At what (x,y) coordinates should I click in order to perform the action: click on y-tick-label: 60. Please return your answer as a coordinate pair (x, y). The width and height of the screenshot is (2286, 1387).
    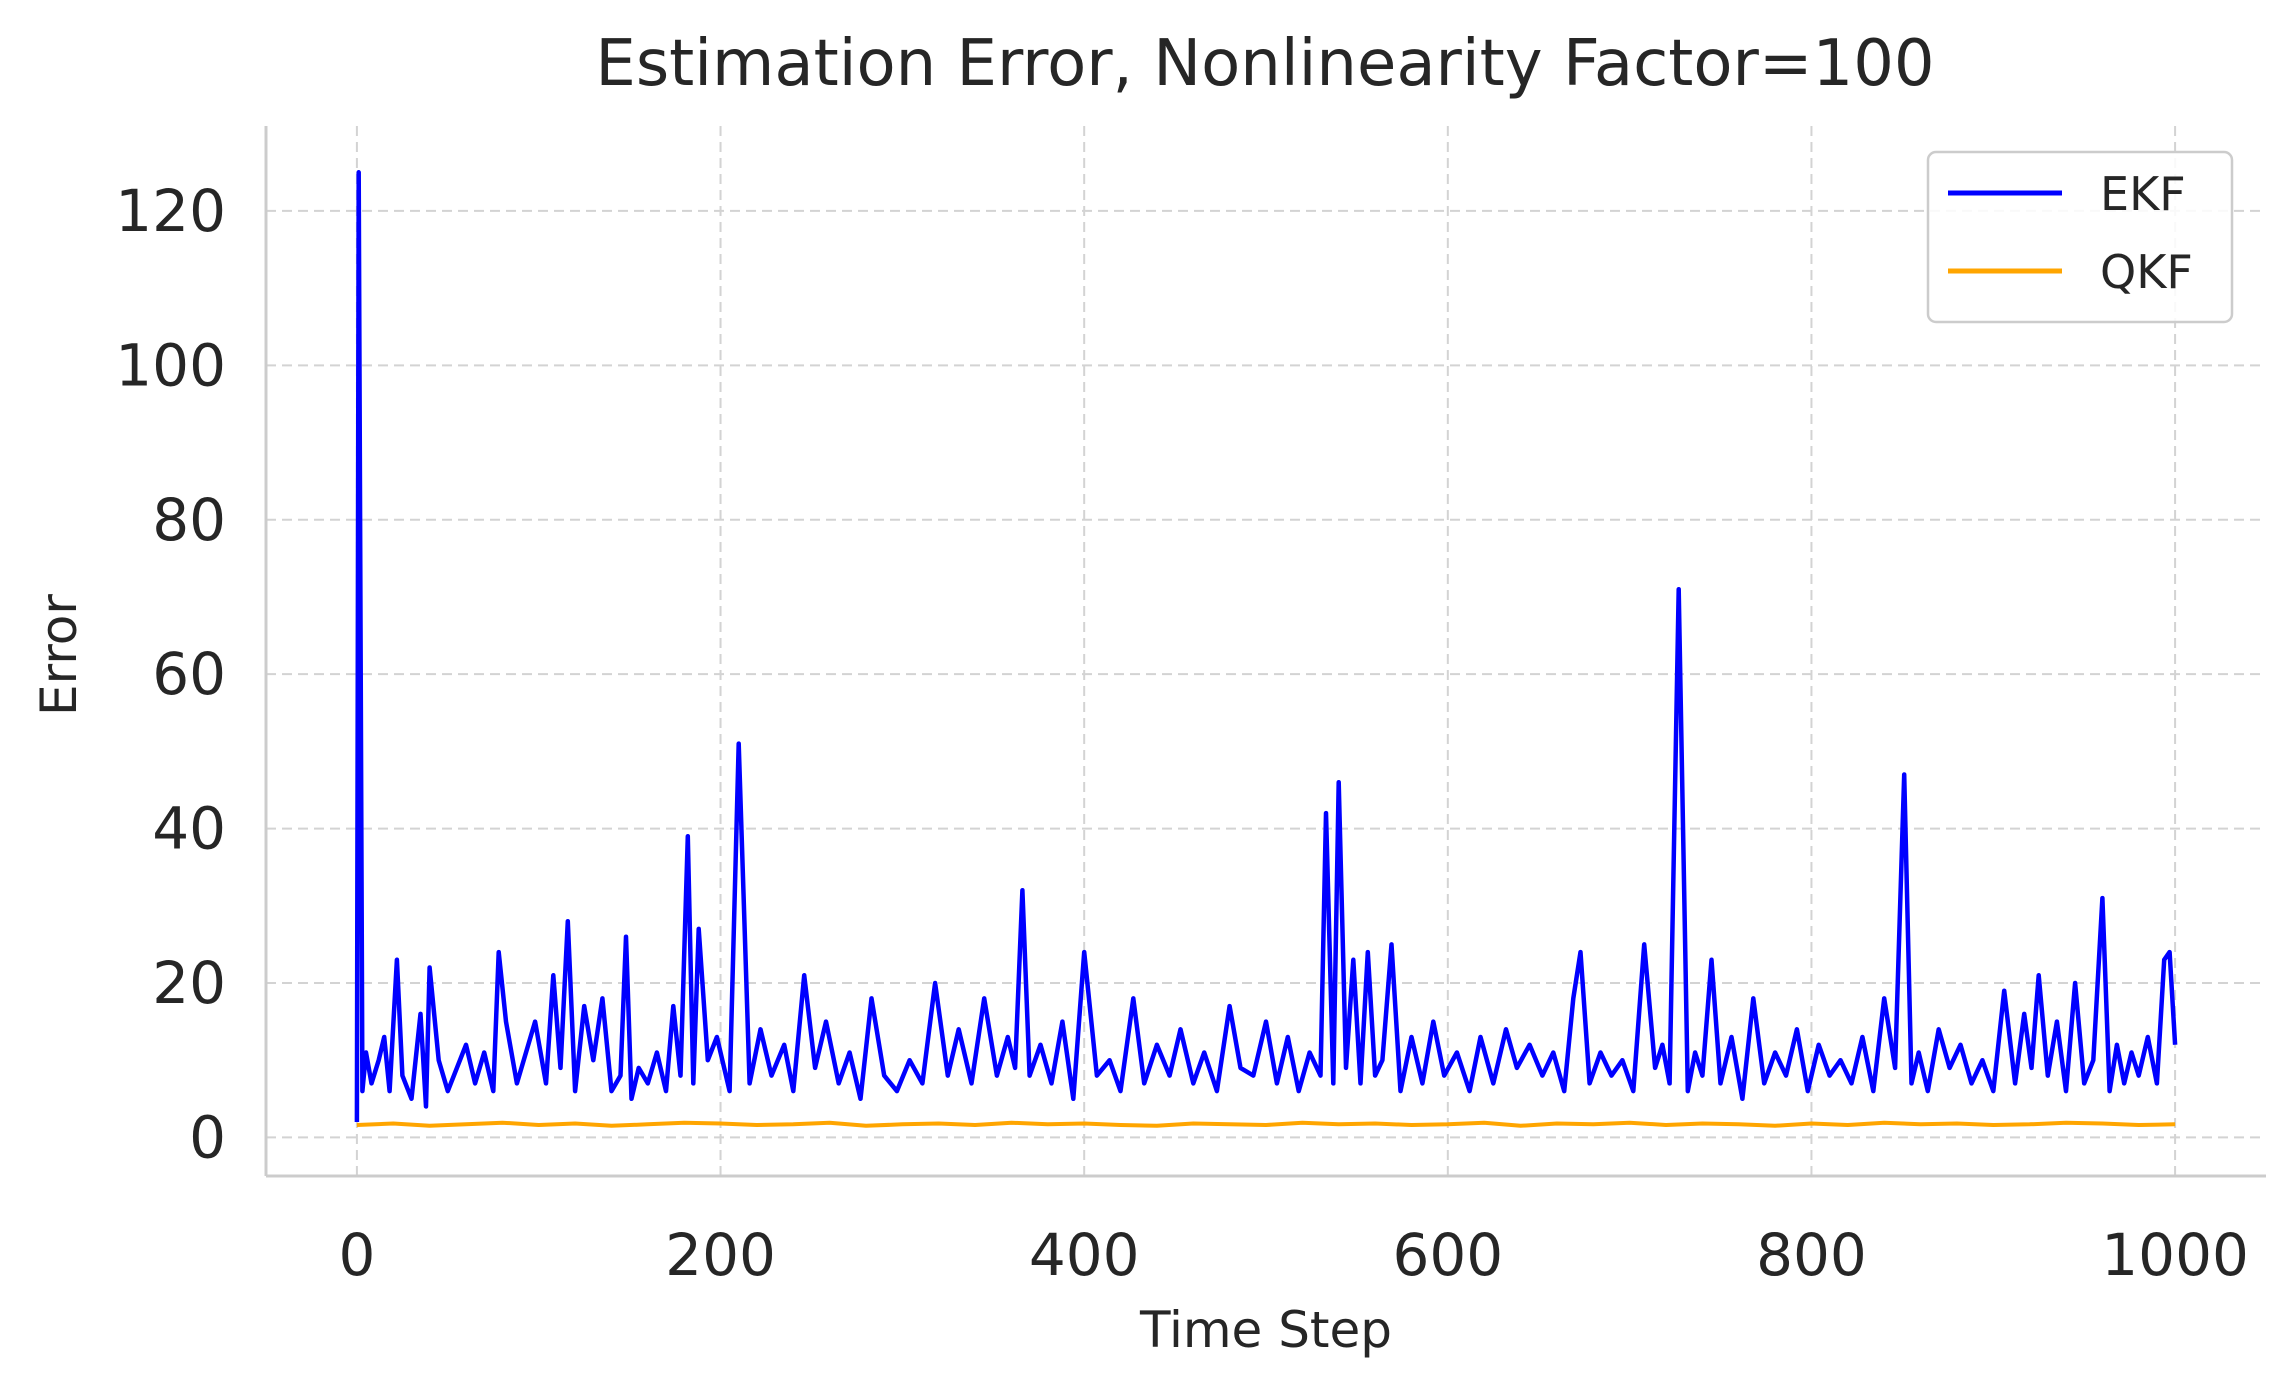
    Looking at the image, I should click on (189, 674).